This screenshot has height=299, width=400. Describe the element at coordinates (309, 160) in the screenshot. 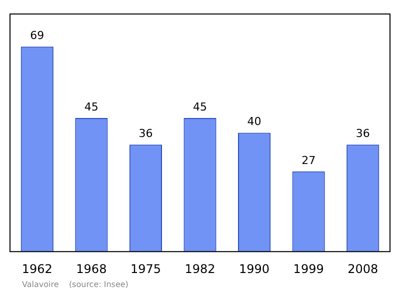

I see `data-label: 27` at that location.